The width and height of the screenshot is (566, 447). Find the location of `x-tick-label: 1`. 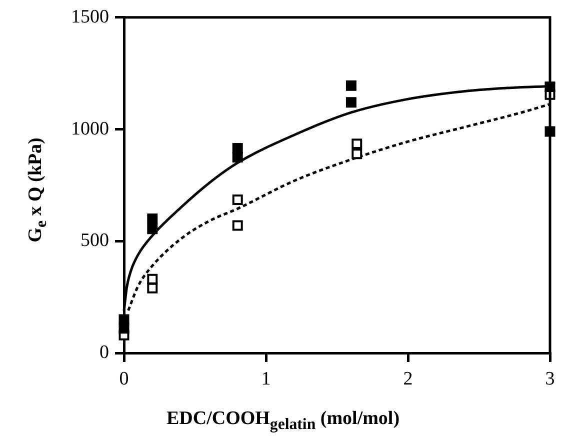

x-tick-label: 1 is located at coordinates (266, 379).